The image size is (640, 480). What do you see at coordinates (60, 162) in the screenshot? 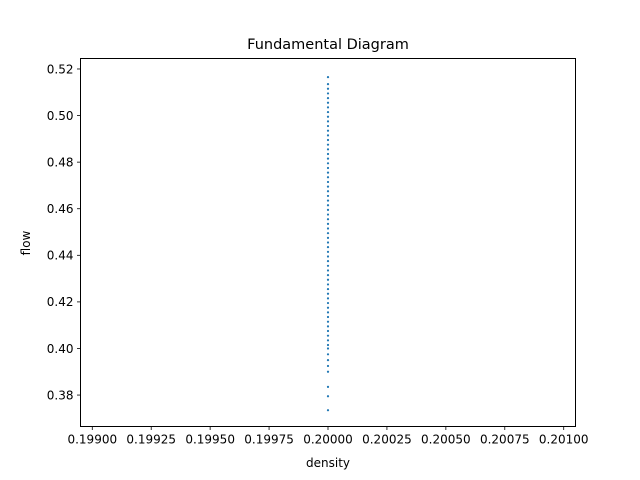
I see `y-tick-label: 0.48` at bounding box center [60, 162].